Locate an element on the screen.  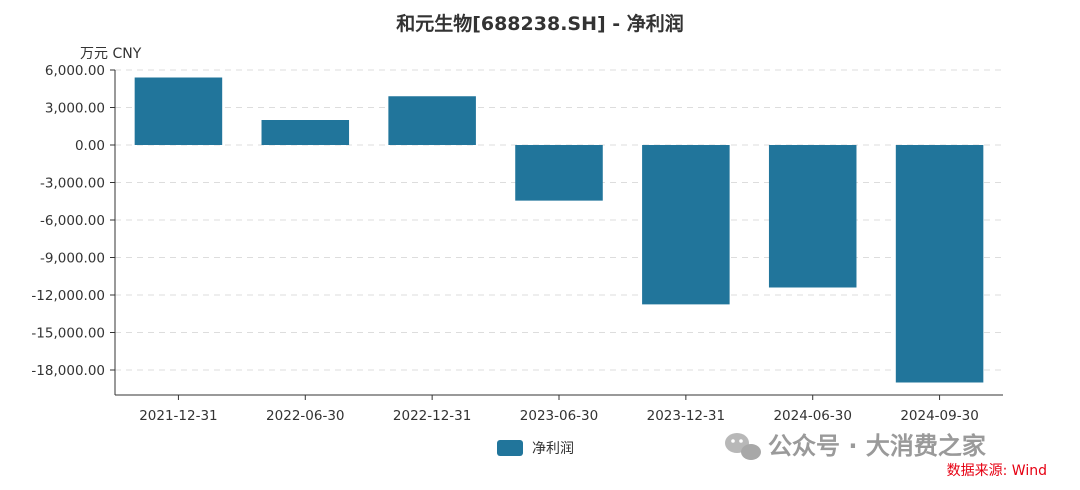
y-tick-label: 6,000.00 is located at coordinates (75, 71).